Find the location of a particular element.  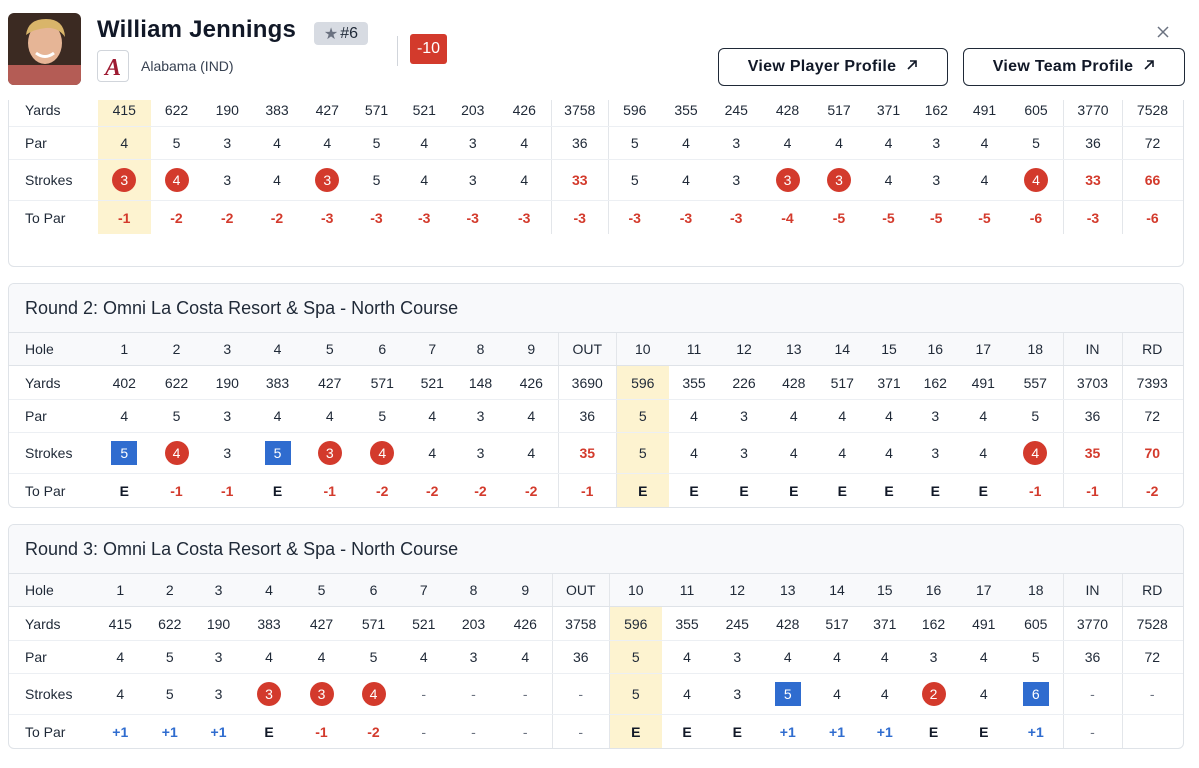

to-par-cell: -6 is located at coordinates (1036, 217).